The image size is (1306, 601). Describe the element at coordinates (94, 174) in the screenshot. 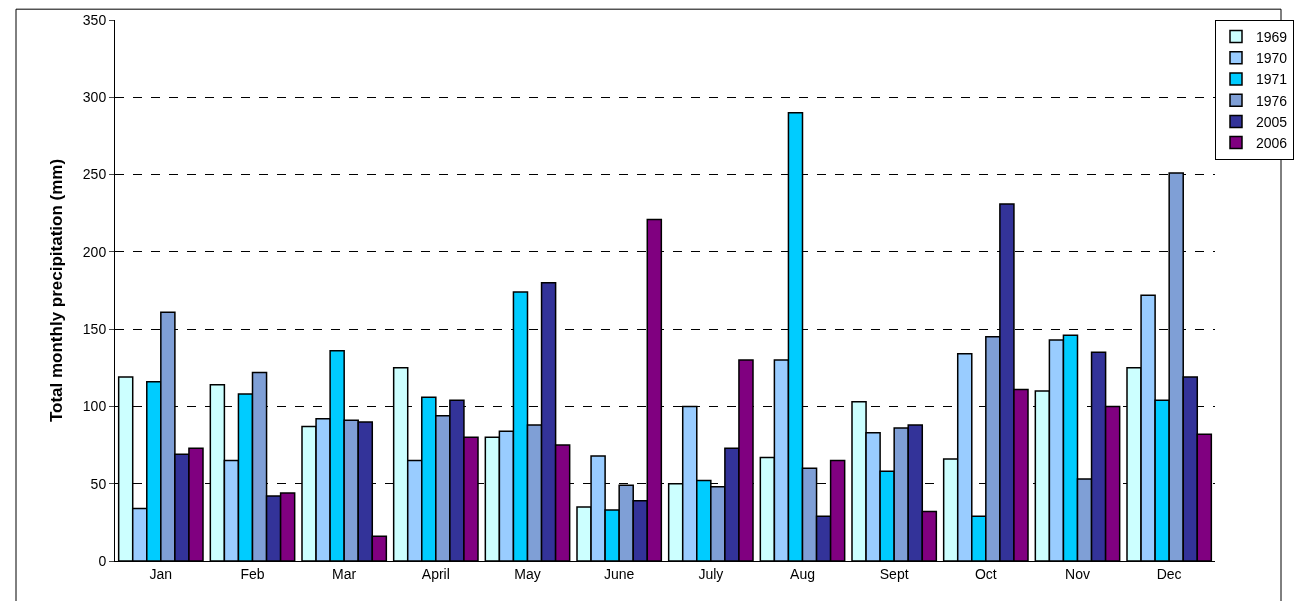

I see `y-tick-label: 250` at that location.